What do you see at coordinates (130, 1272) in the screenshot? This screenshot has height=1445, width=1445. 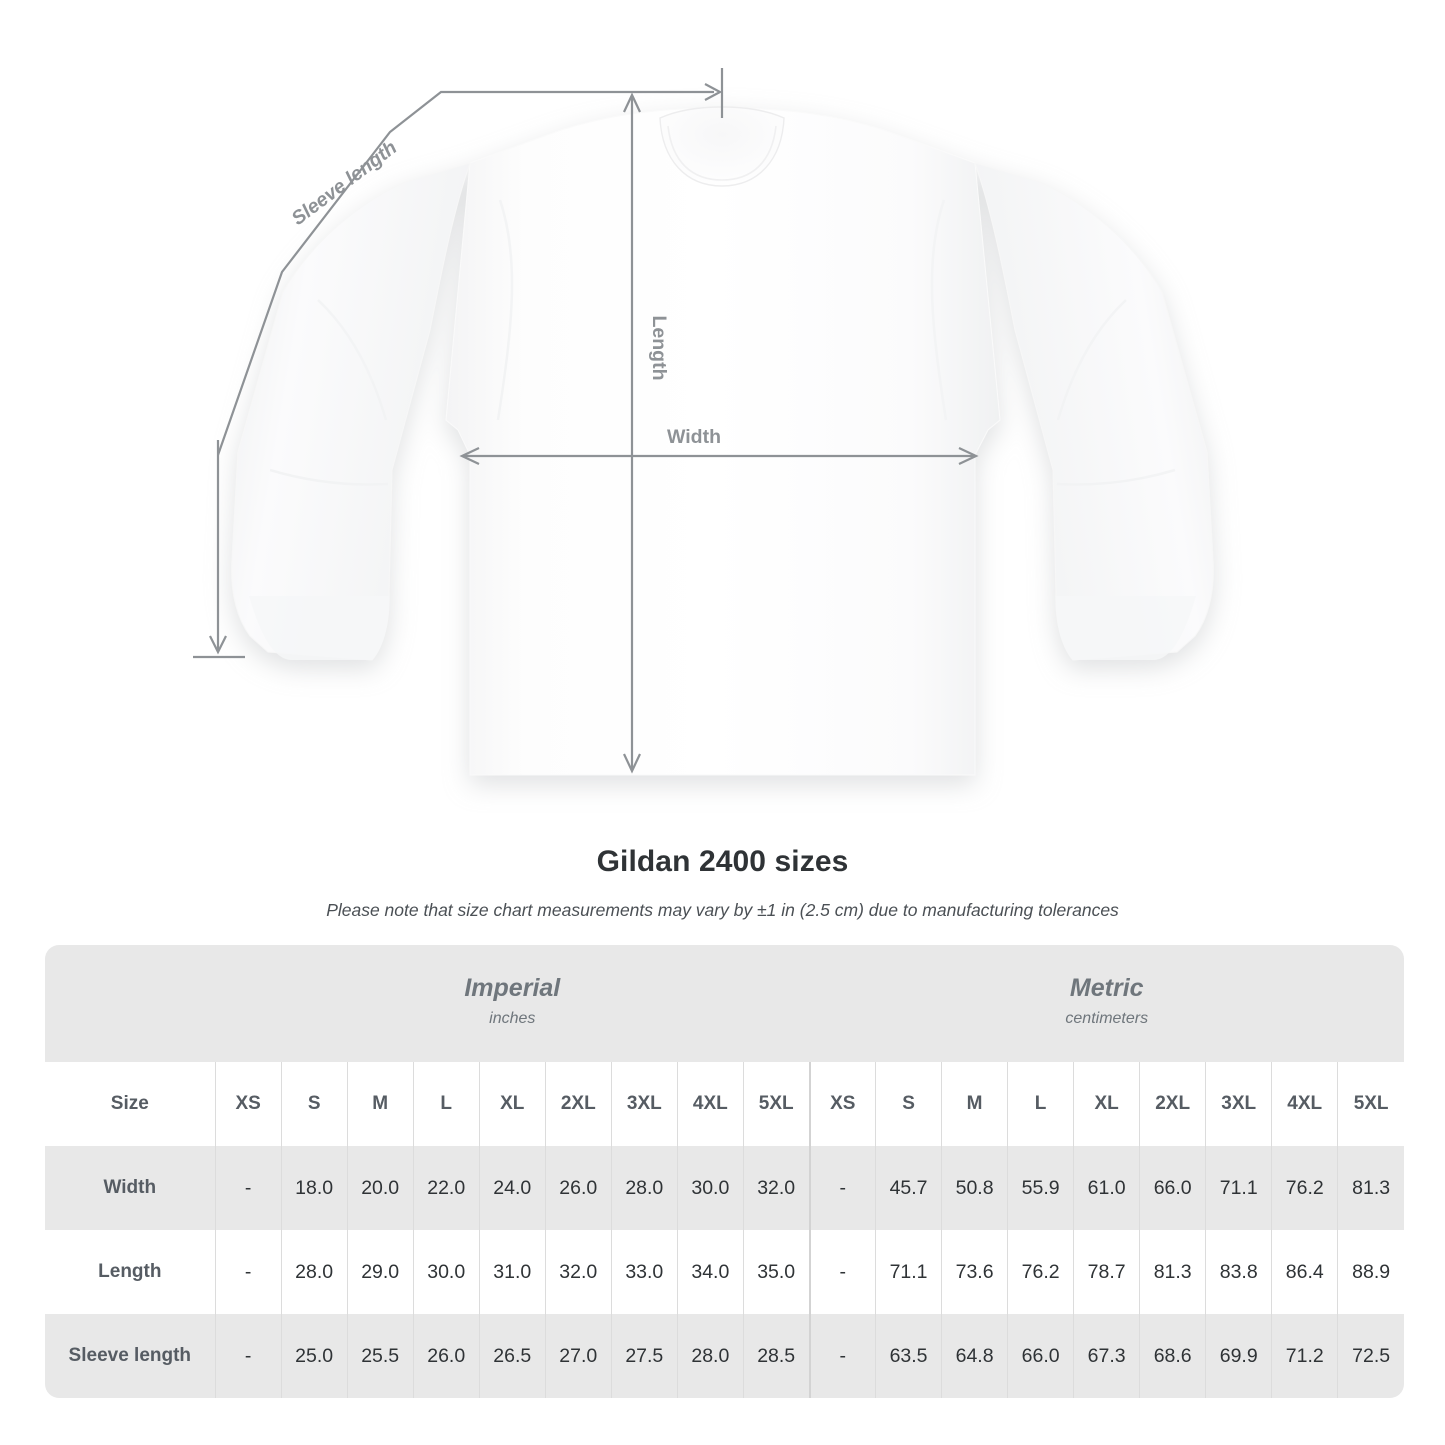 I see `row-label-length: Length` at bounding box center [130, 1272].